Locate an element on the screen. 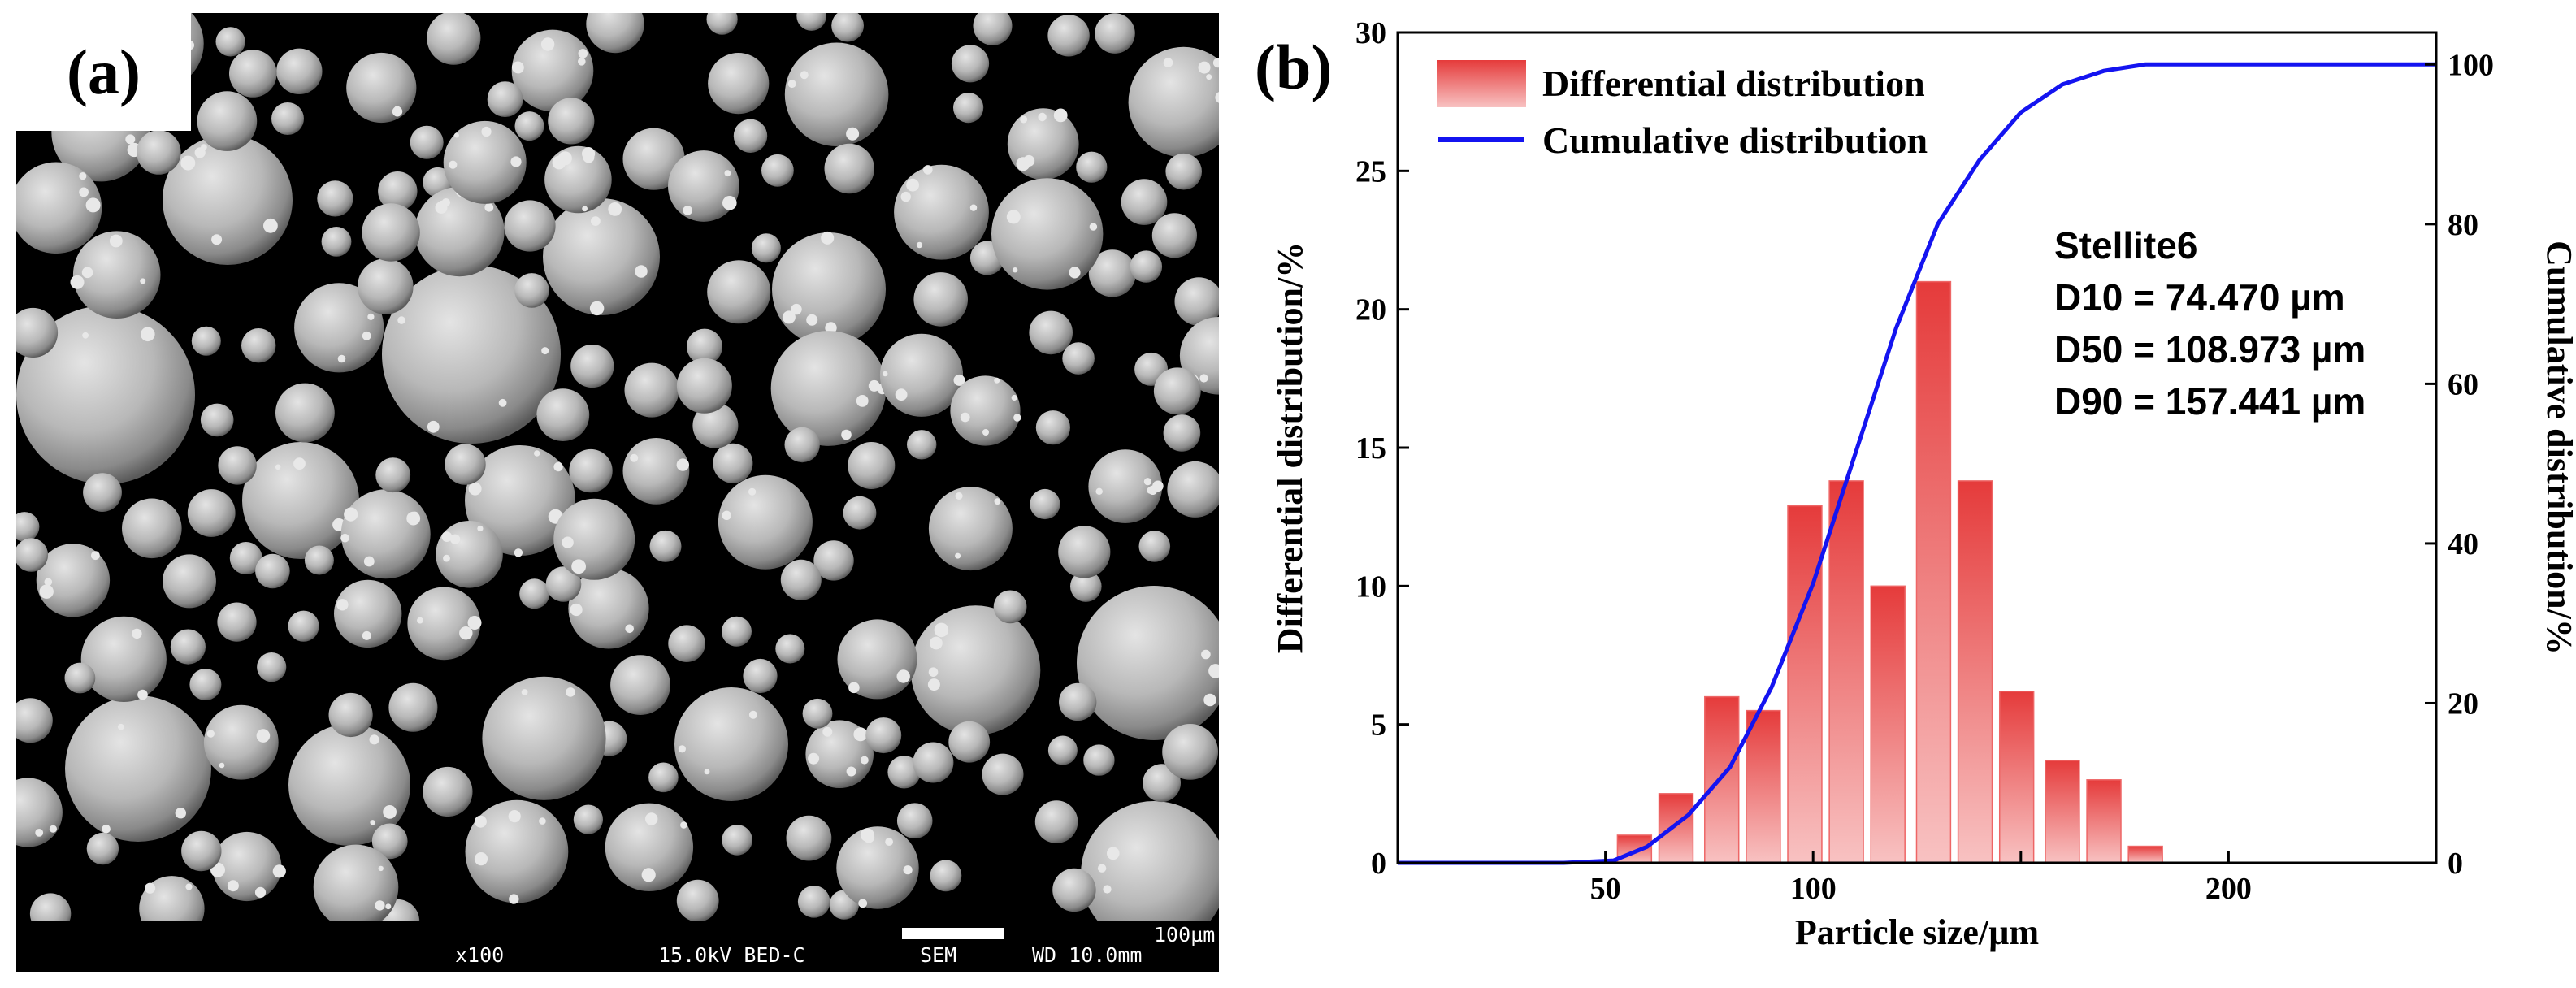 The image size is (2576, 988). y-right-tick-label-0: 0 is located at coordinates (2455, 864).